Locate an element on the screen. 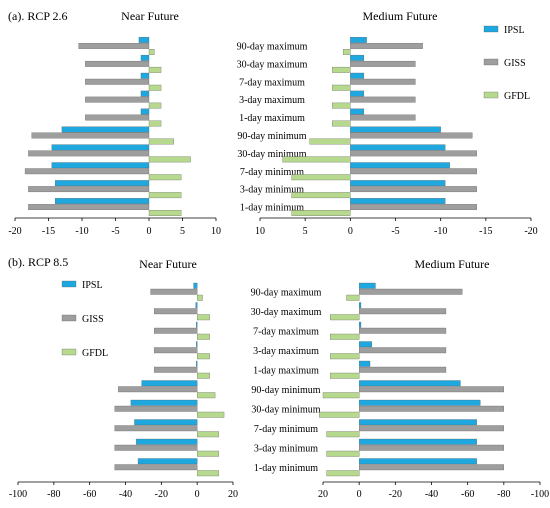 The height and width of the screenshot is (508, 550). category-label: 7-day minimum is located at coordinates (272, 172).